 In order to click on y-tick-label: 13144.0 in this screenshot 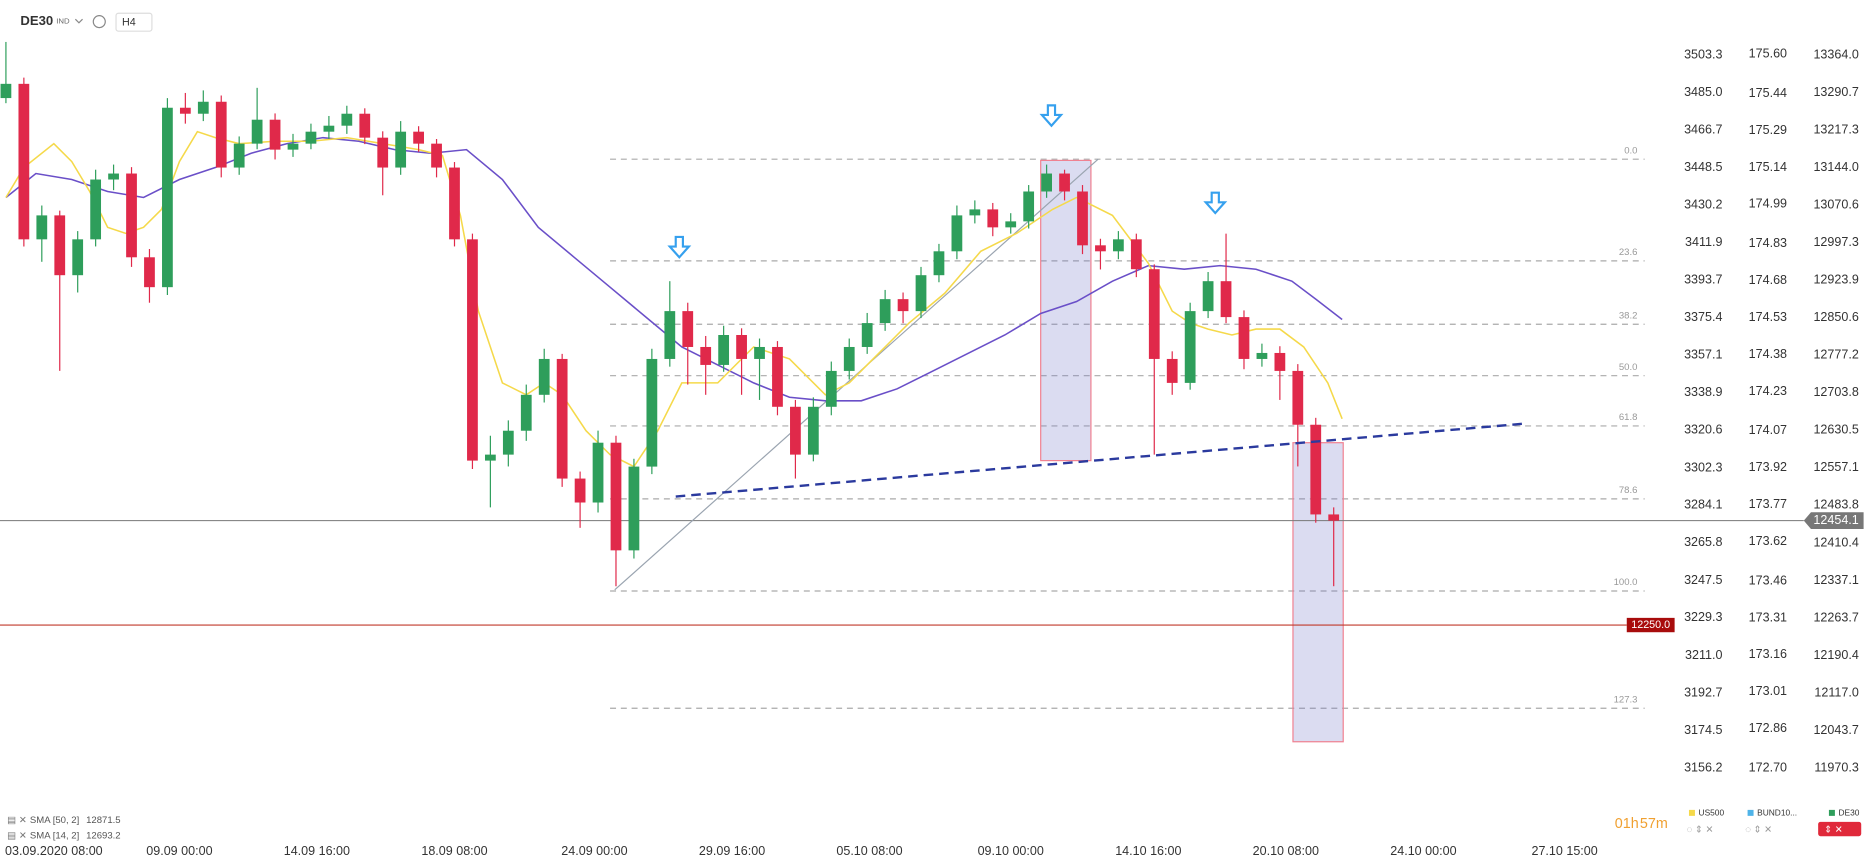, I will do `click(1835, 167)`.